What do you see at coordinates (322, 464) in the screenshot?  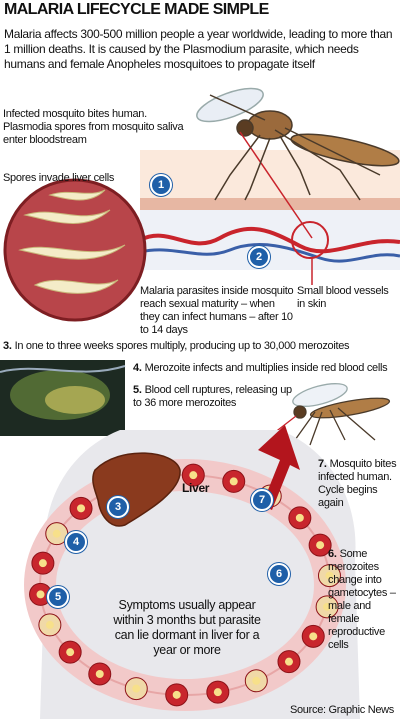 I see `step-number: 7.` at bounding box center [322, 464].